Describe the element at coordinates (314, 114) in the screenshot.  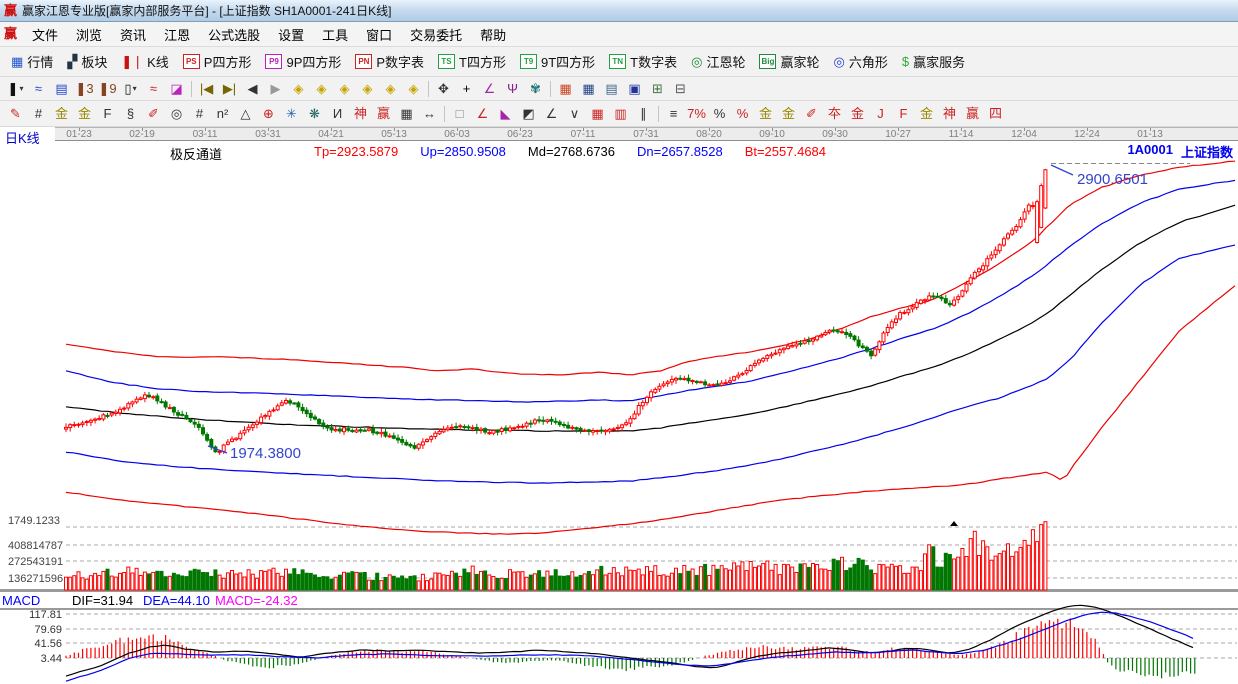
I see `grid-star-tool: ❋` at that location.